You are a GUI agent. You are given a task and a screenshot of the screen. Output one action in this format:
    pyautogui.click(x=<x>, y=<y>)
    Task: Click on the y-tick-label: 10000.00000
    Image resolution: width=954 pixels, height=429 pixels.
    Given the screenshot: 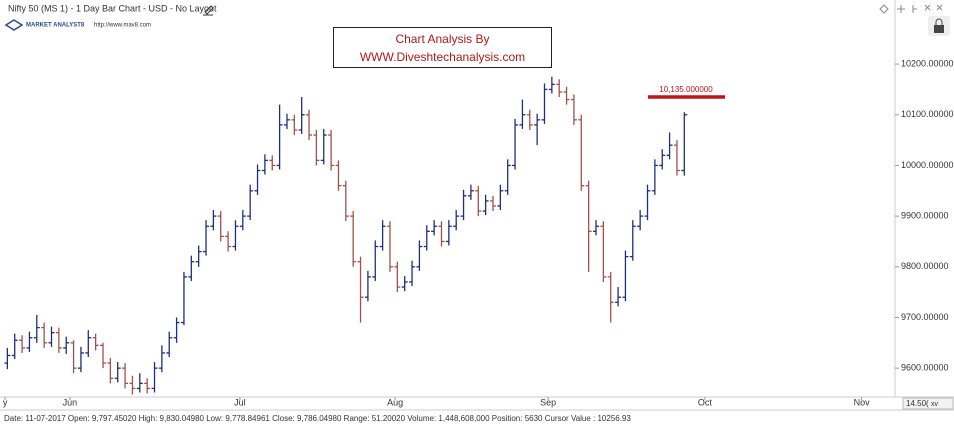 What is the action you would take?
    pyautogui.click(x=927, y=165)
    